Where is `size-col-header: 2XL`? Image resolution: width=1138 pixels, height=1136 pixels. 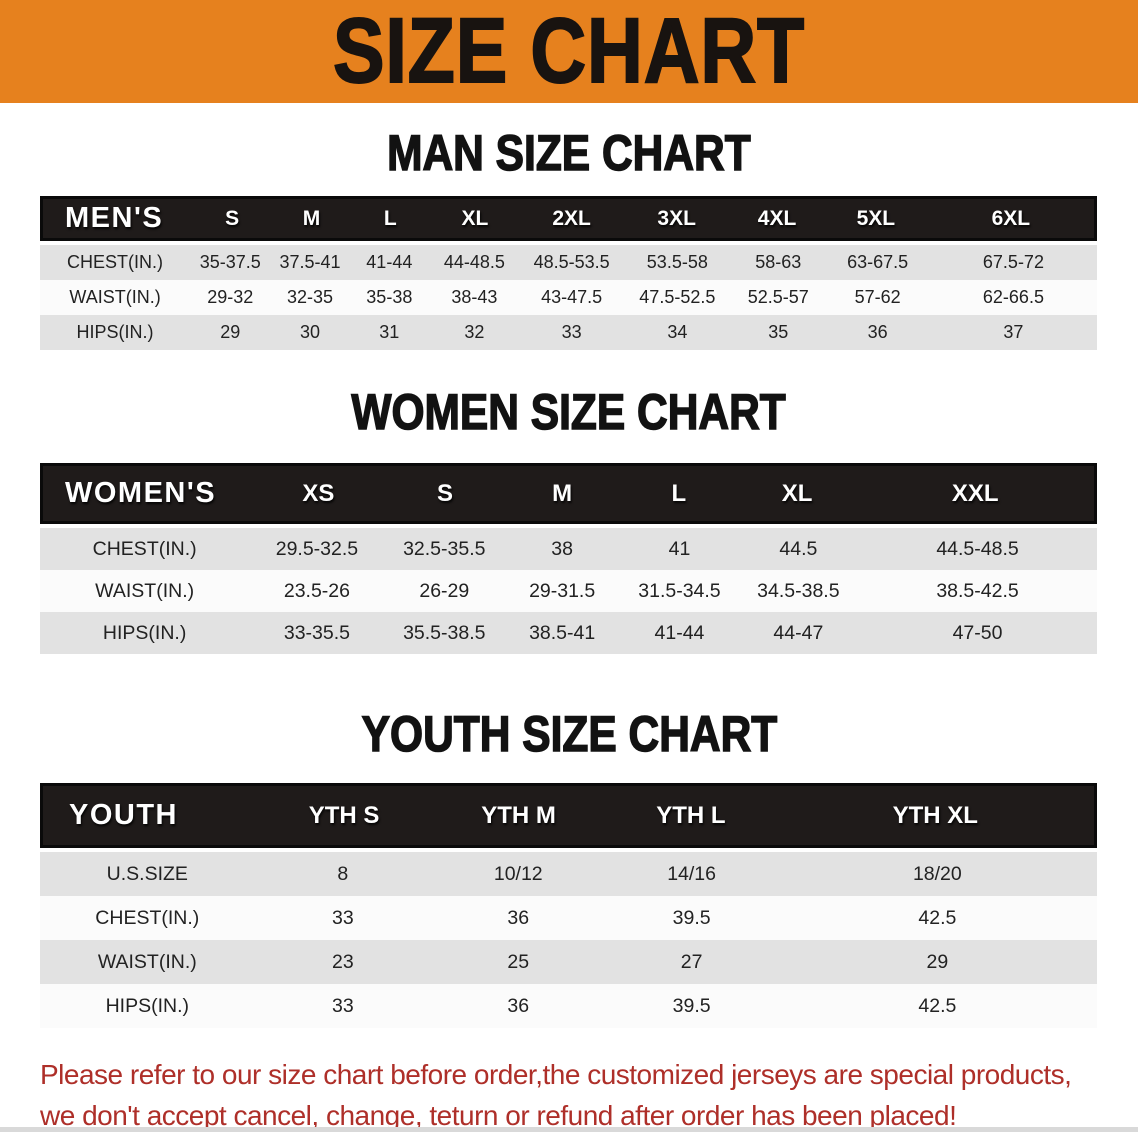 size-col-header: 2XL is located at coordinates (571, 218).